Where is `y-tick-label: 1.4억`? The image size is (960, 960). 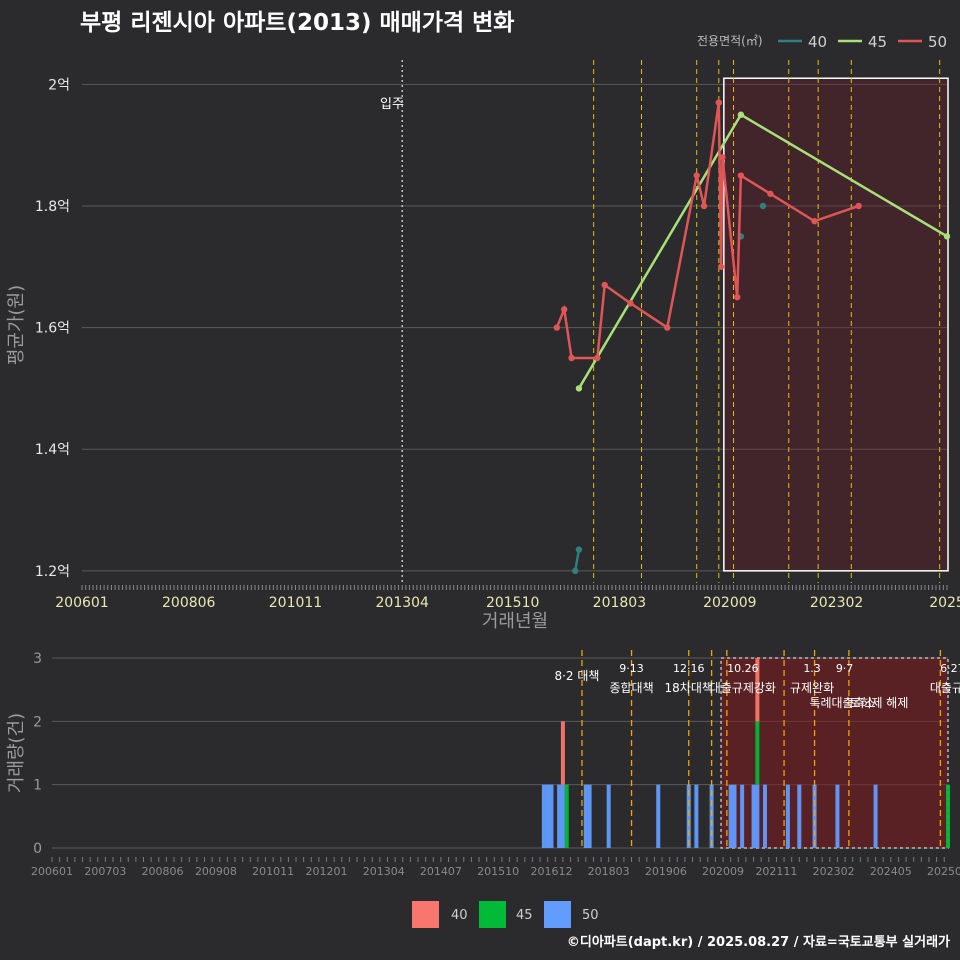
y-tick-label: 1.4억 is located at coordinates (52, 450).